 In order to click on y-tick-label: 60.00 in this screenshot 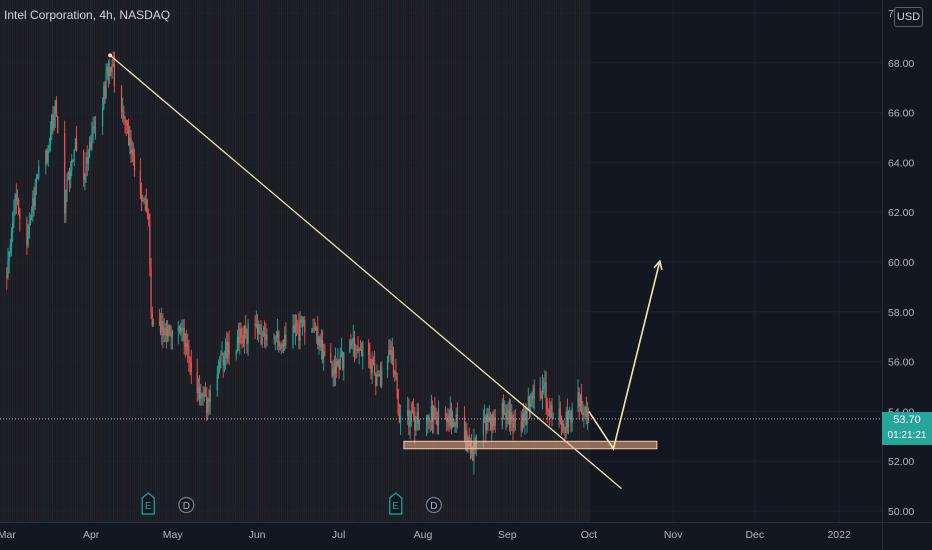, I will do `click(901, 263)`.